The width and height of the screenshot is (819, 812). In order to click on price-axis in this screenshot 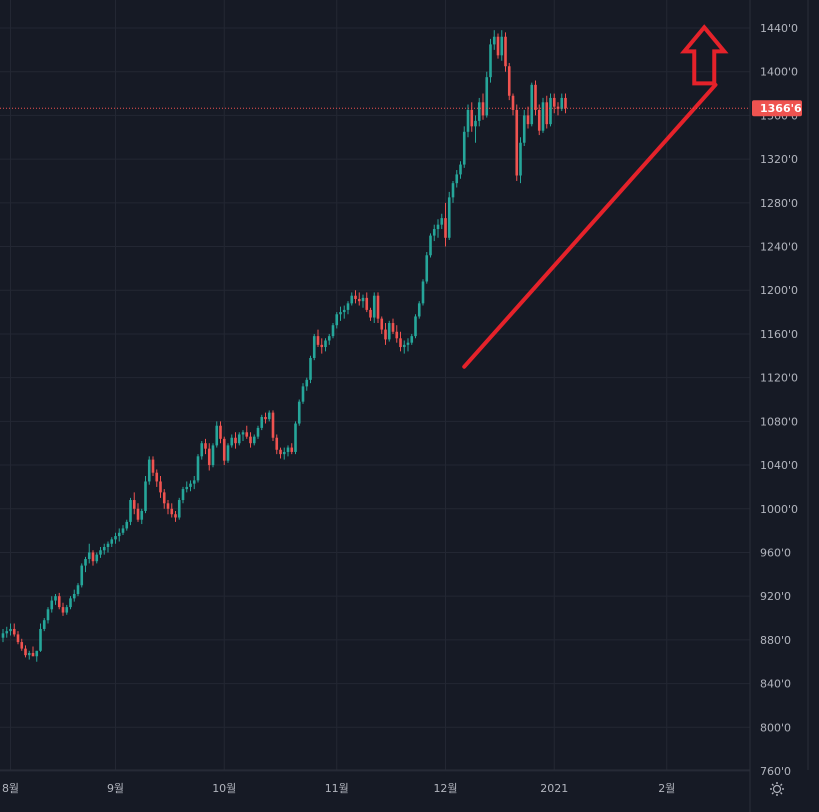, I will do `click(784, 406)`.